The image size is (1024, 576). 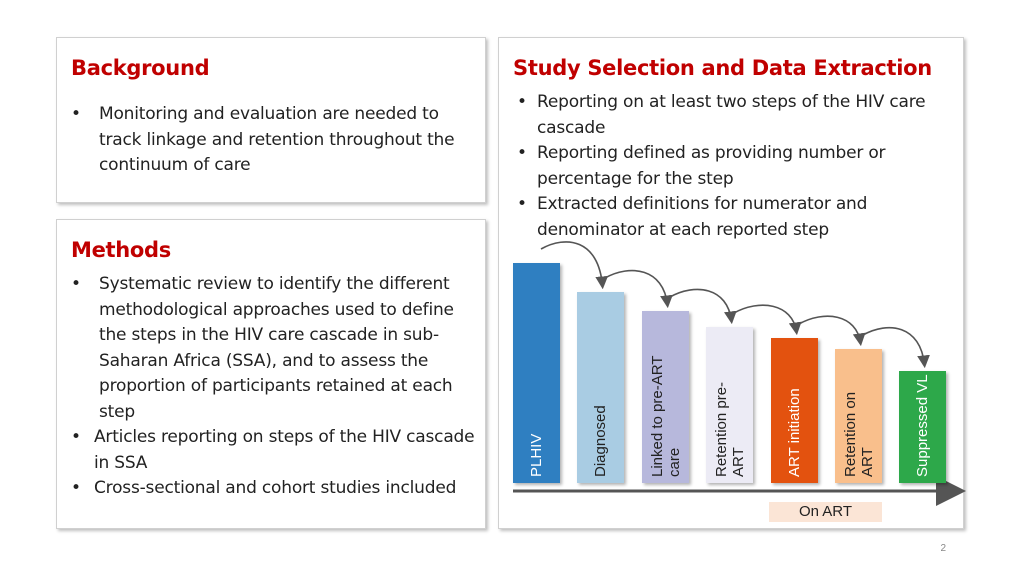 I want to click on cascade-bar-suppressed-vl: Suppressed VL, so click(x=922, y=427).